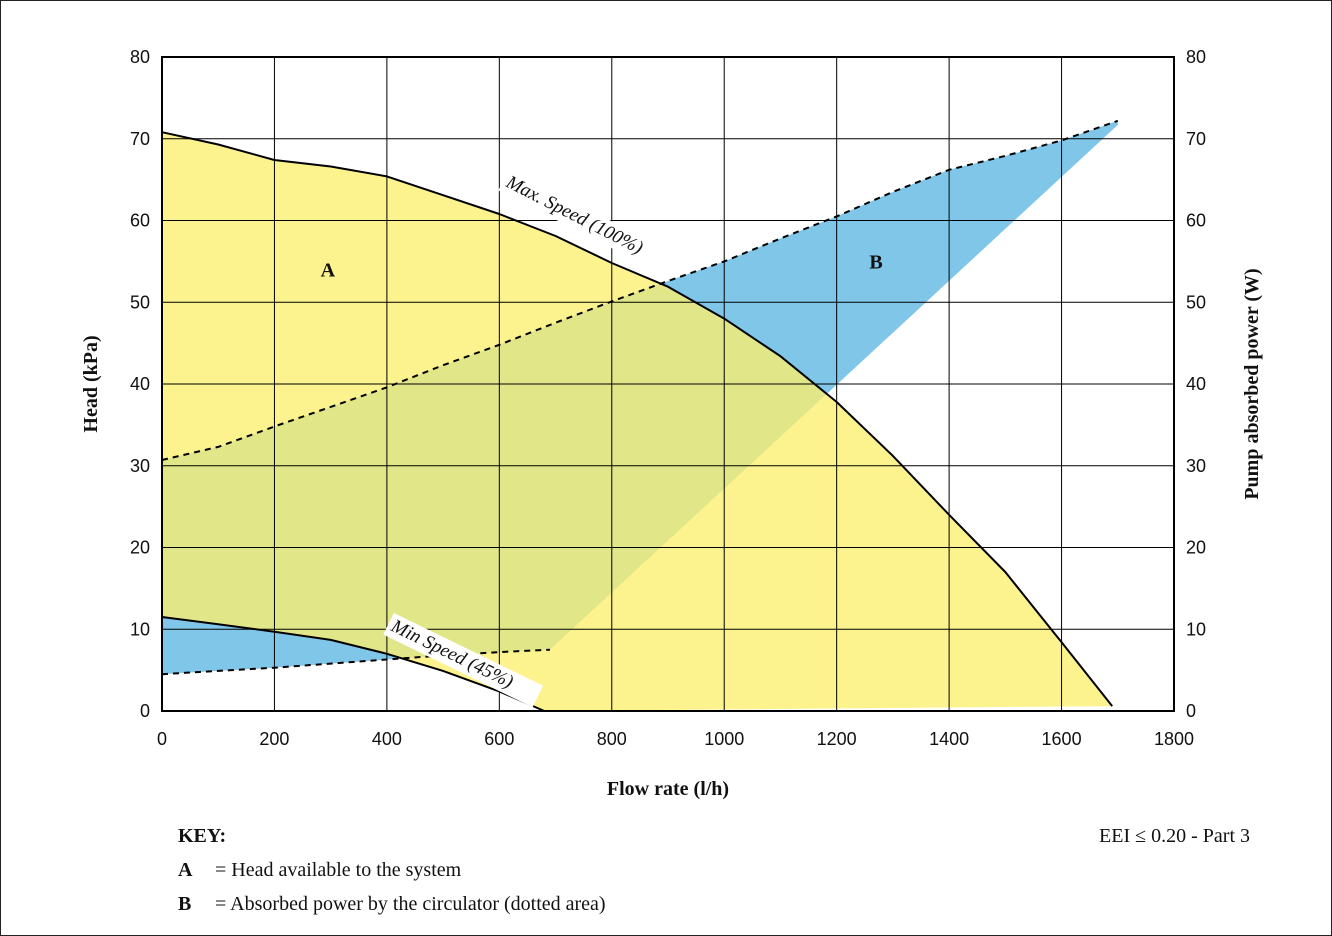  Describe the element at coordinates (1196, 466) in the screenshot. I see `y-tick-label-right: 30` at that location.